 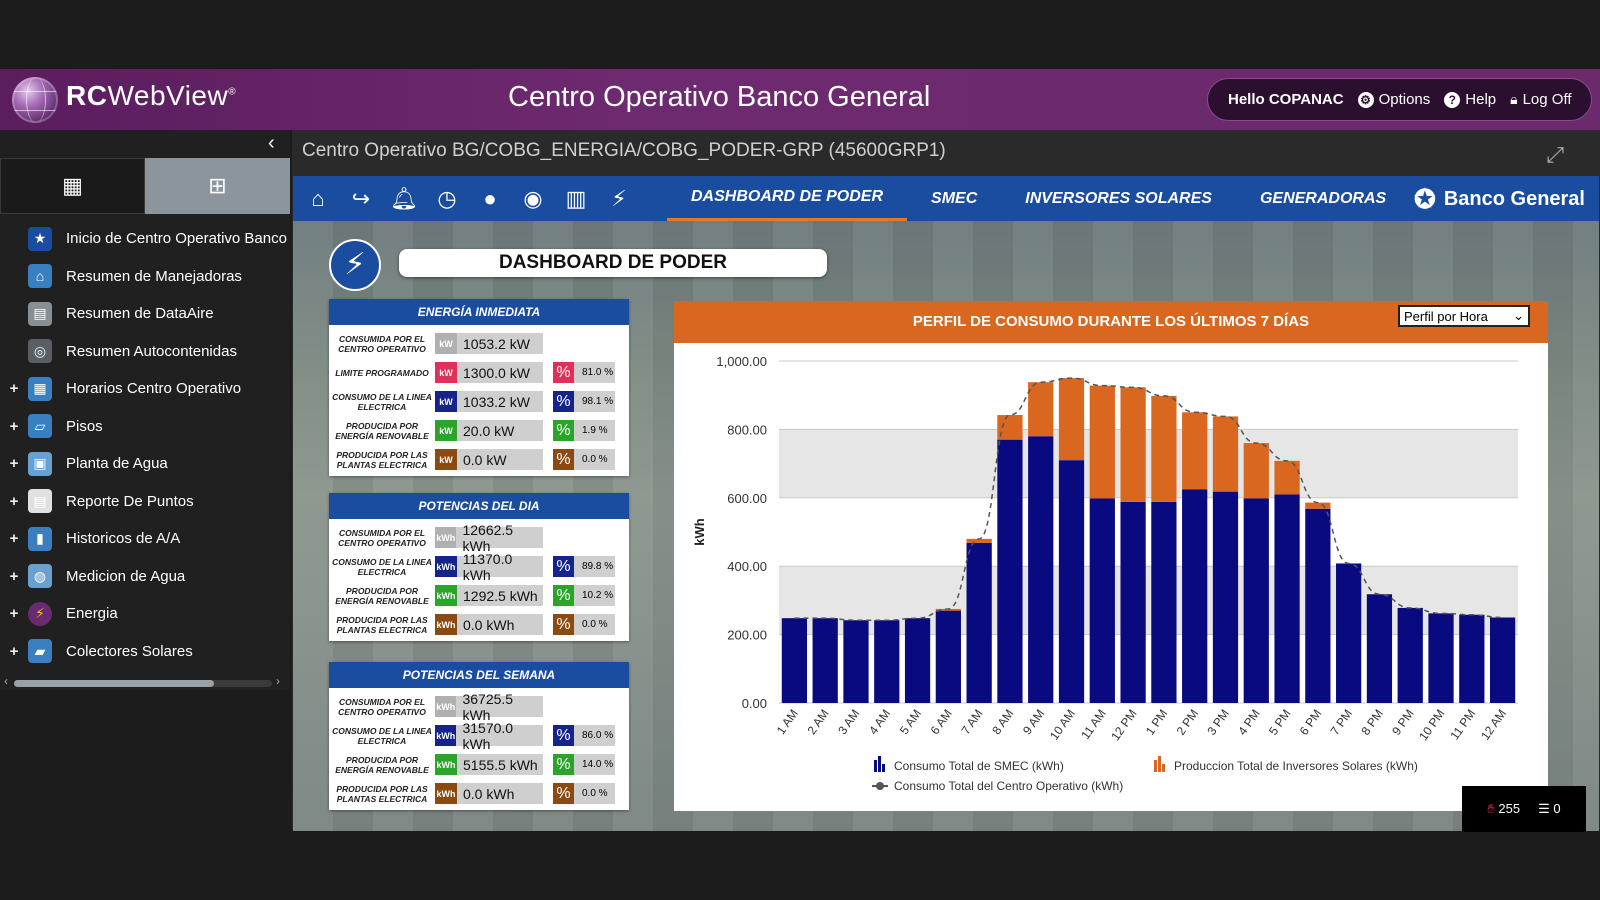 I want to click on stat-value-box: kWh 0.0 kWh, so click(x=489, y=624).